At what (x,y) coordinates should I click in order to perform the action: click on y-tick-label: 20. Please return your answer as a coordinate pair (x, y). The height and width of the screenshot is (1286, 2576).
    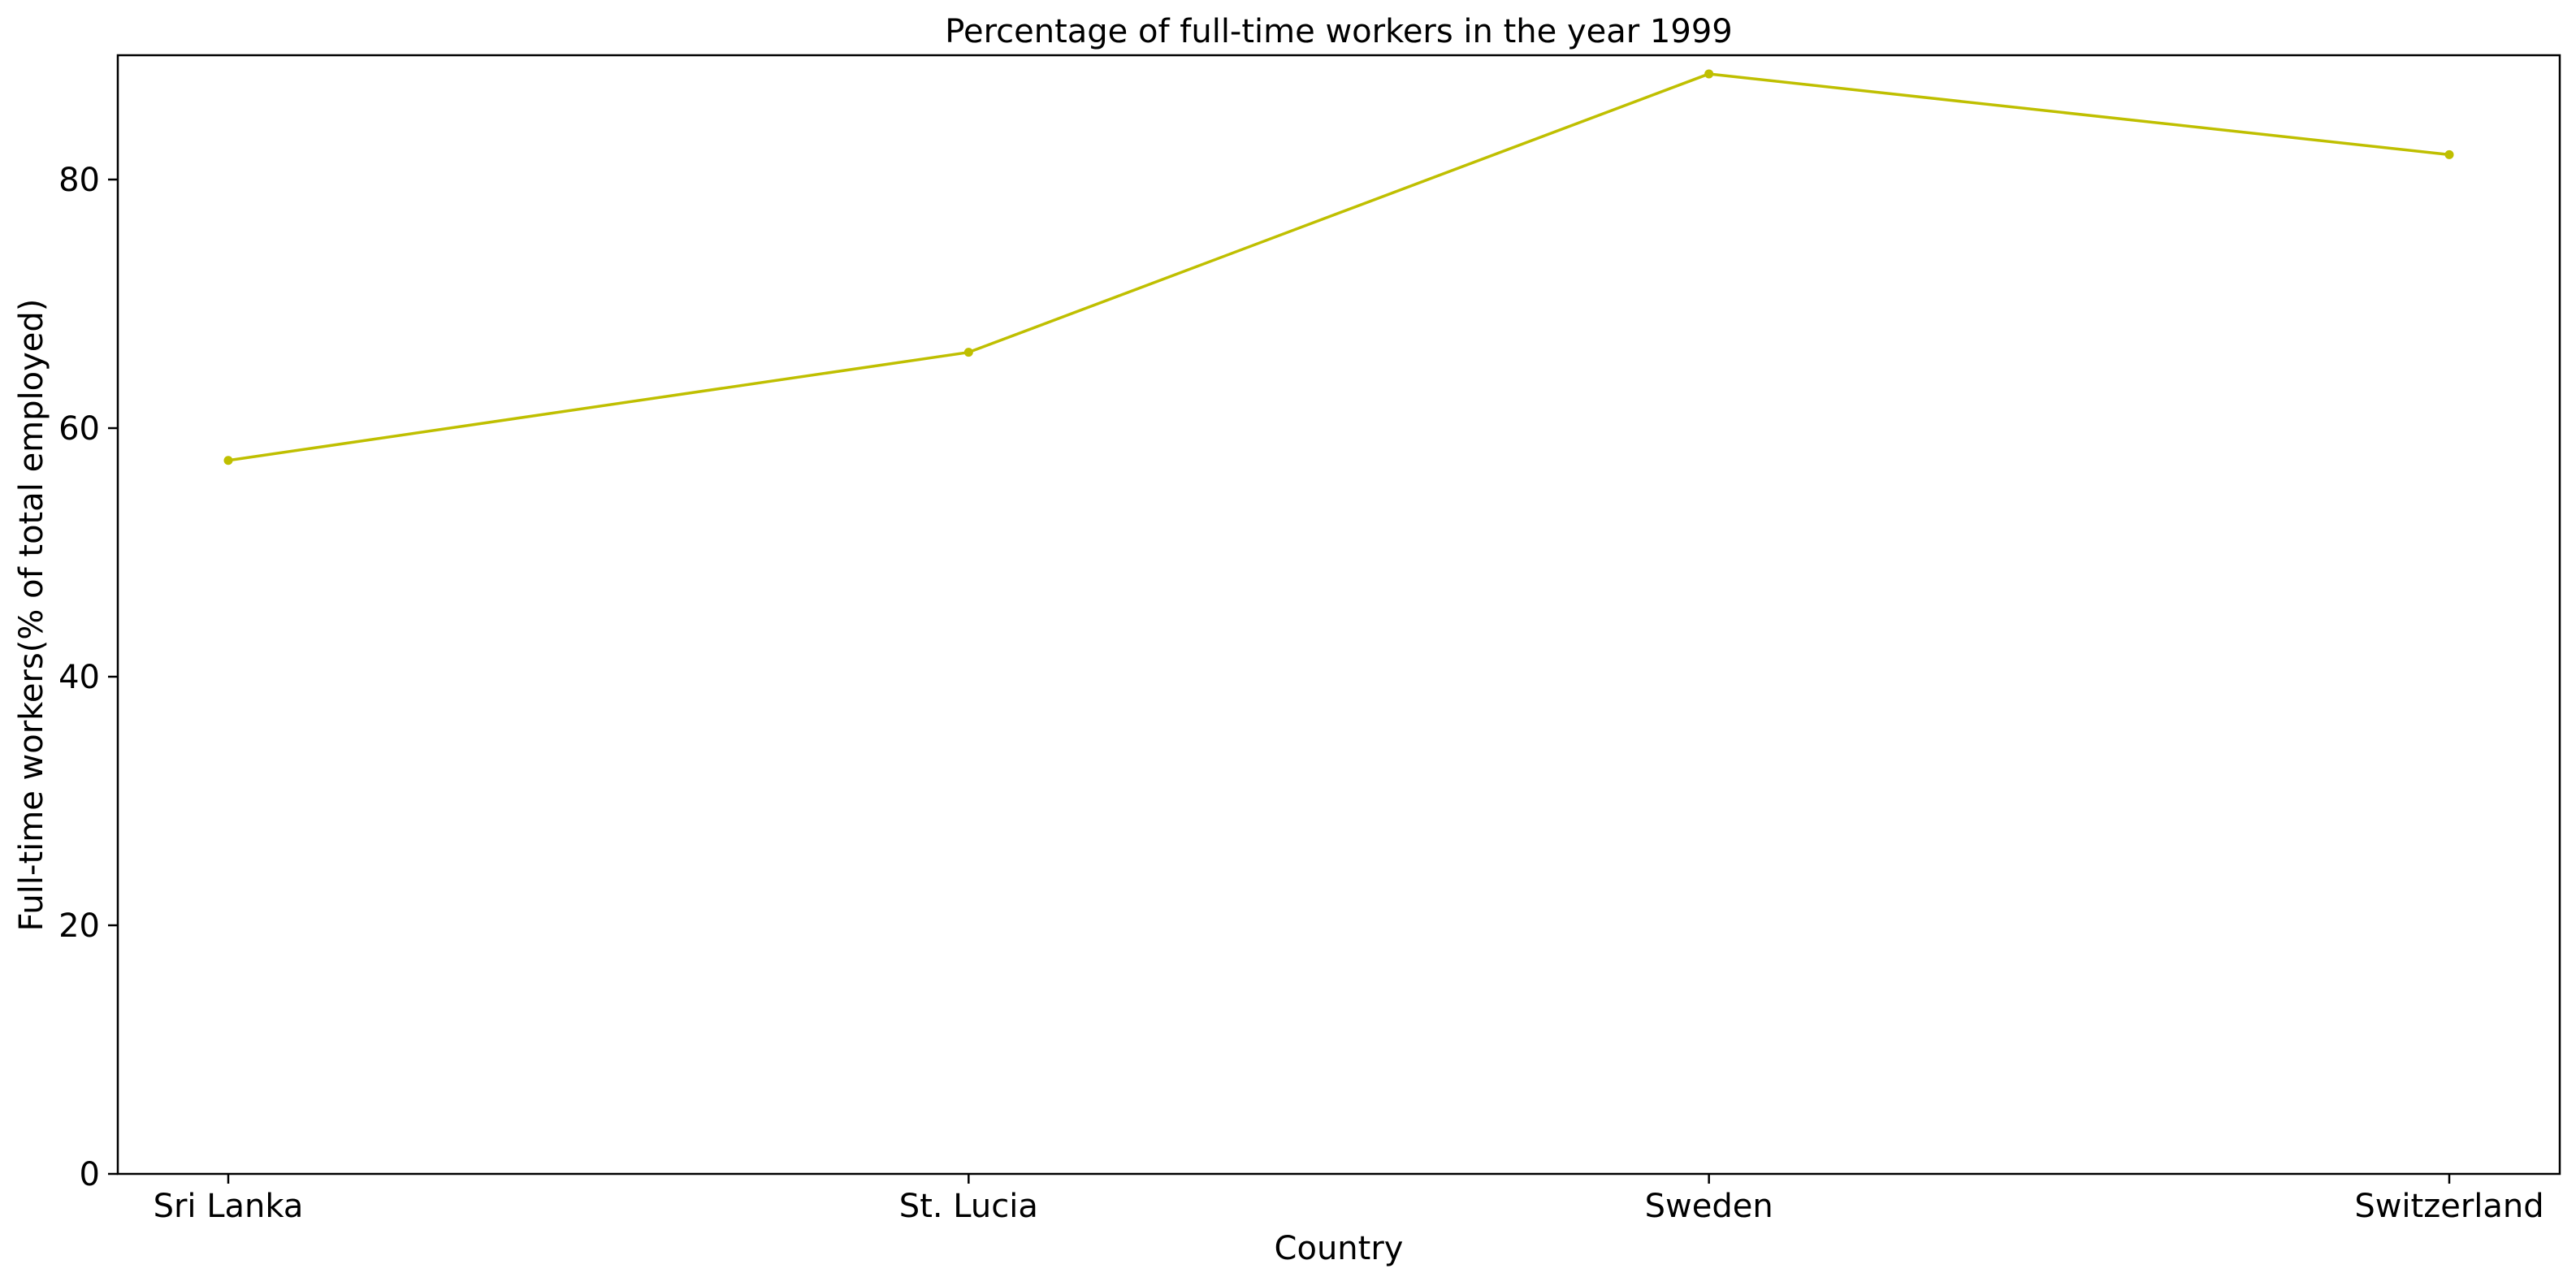
    Looking at the image, I should click on (79, 926).